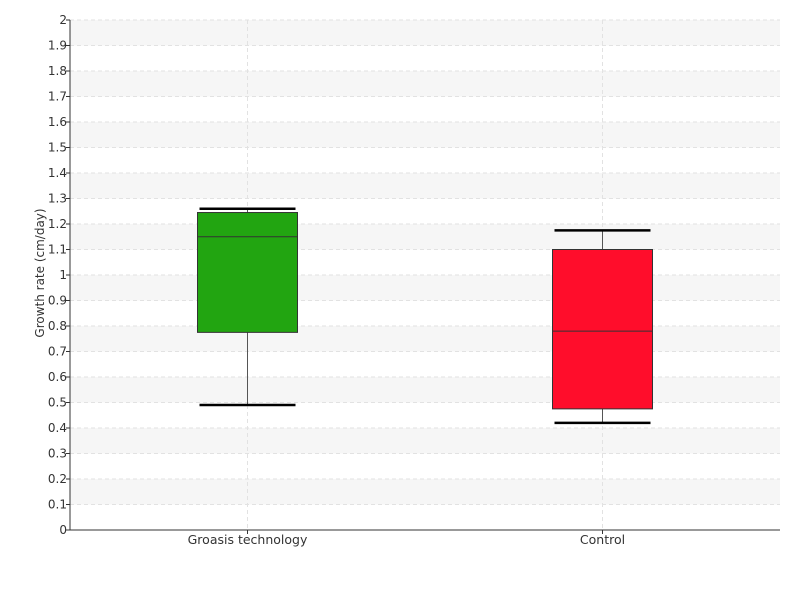 The image size is (800, 600). What do you see at coordinates (57, 122) in the screenshot?
I see `y-tick-label: 1.6` at bounding box center [57, 122].